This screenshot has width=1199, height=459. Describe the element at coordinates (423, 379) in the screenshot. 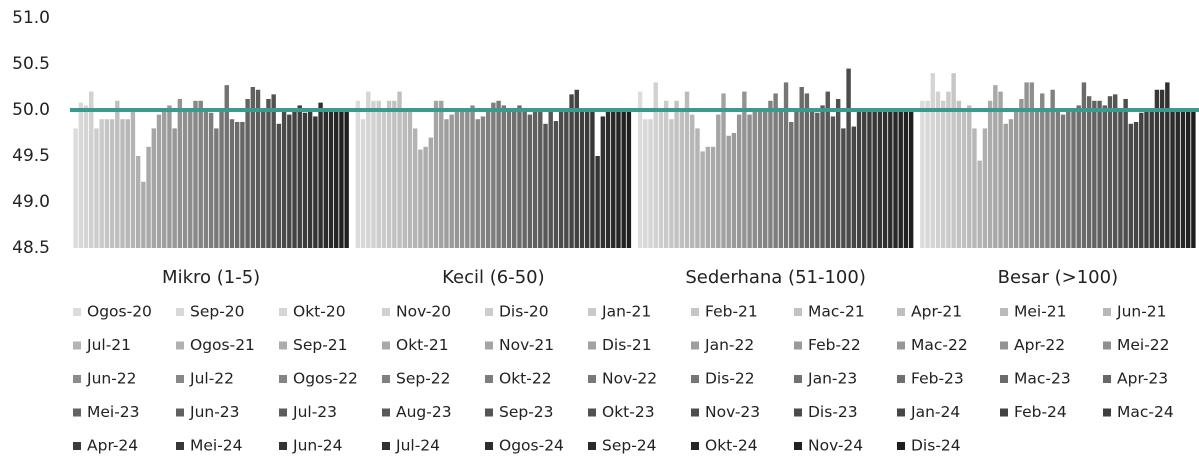

I see `legend-label: Sep-22` at that location.